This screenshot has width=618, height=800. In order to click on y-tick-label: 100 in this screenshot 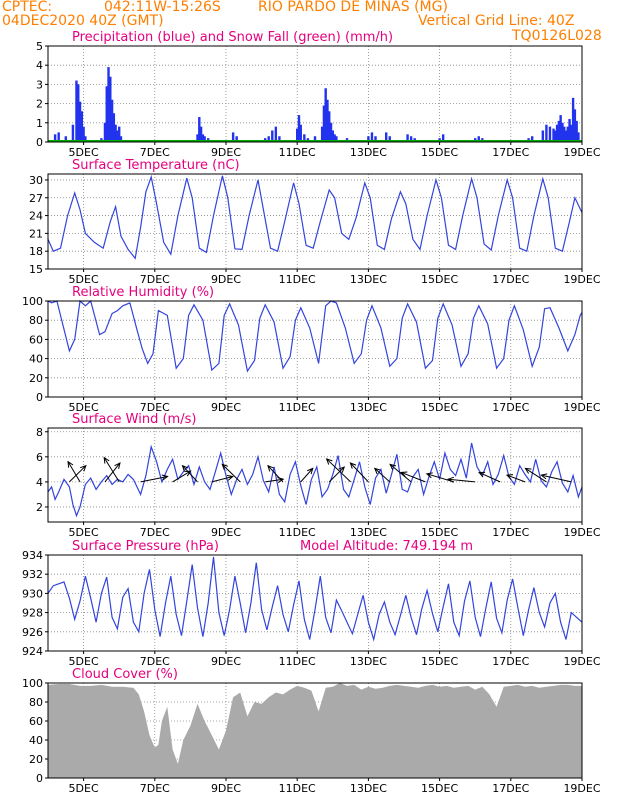, I will do `click(32, 301)`.